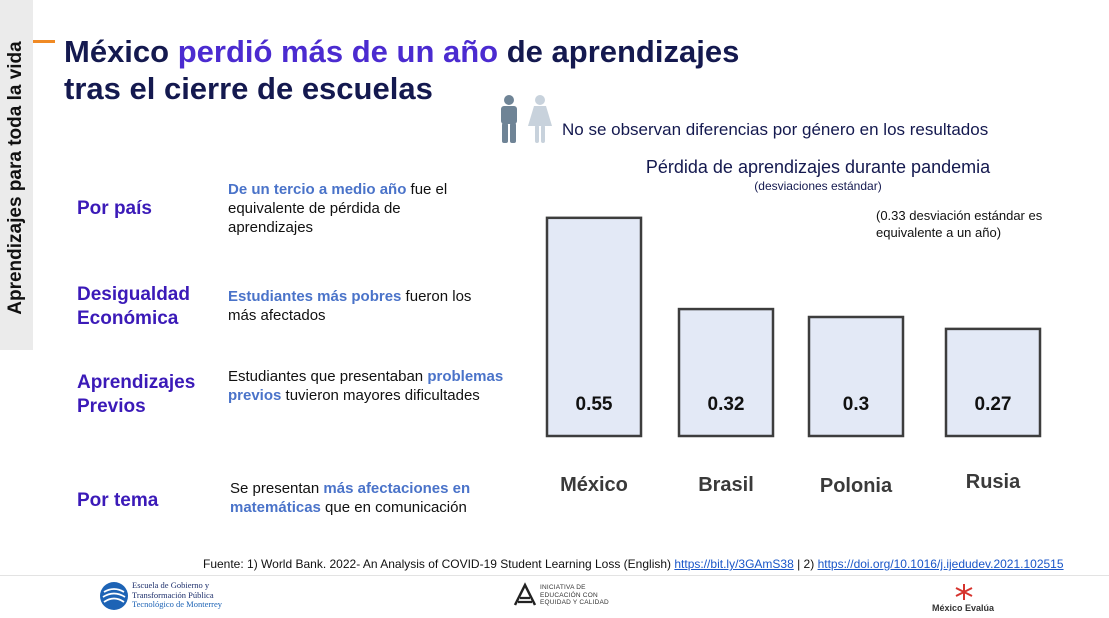 The width and height of the screenshot is (1109, 618). What do you see at coordinates (619, 51) in the screenshot?
I see `title-part-2: de aprendizajes` at bounding box center [619, 51].